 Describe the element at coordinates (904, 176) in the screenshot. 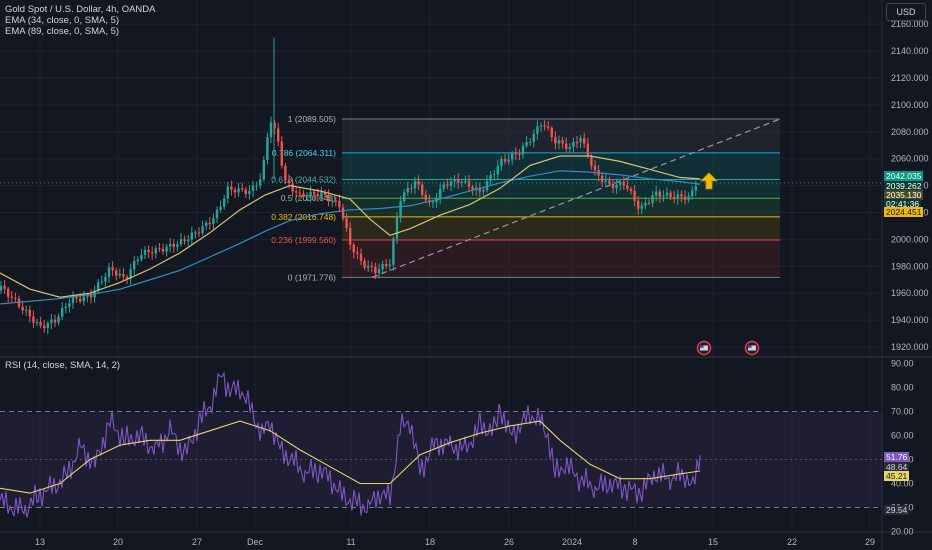

I see `last-price-tag: 2042.035` at that location.